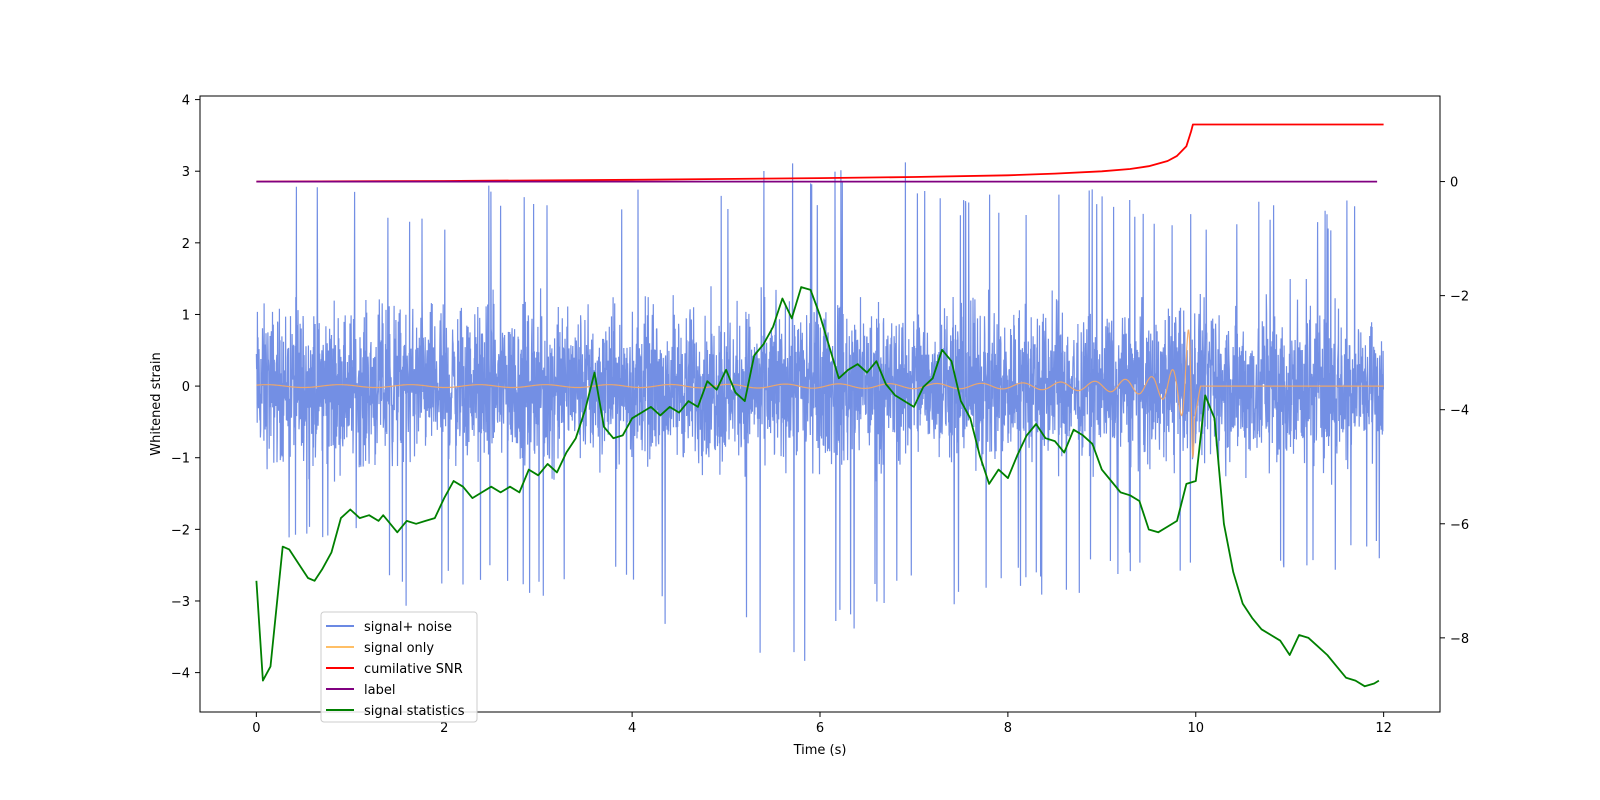 The image size is (1600, 800). Describe the element at coordinates (186, 172) in the screenshot. I see `y-tick-label: 3` at that location.